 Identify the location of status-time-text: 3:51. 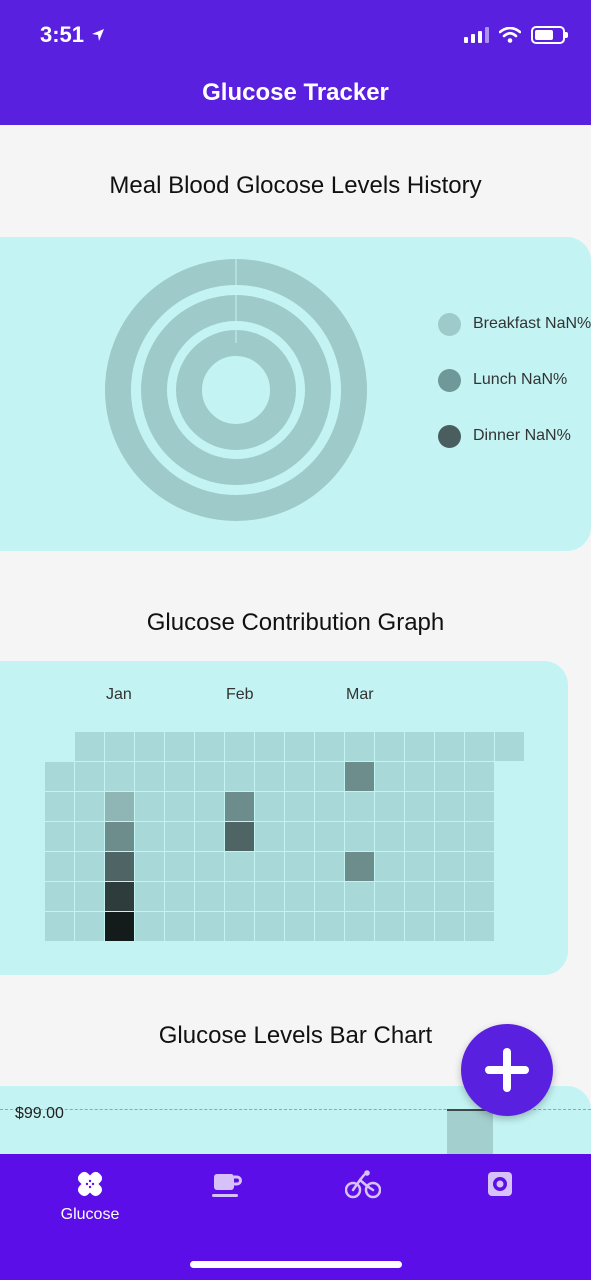
(62, 34).